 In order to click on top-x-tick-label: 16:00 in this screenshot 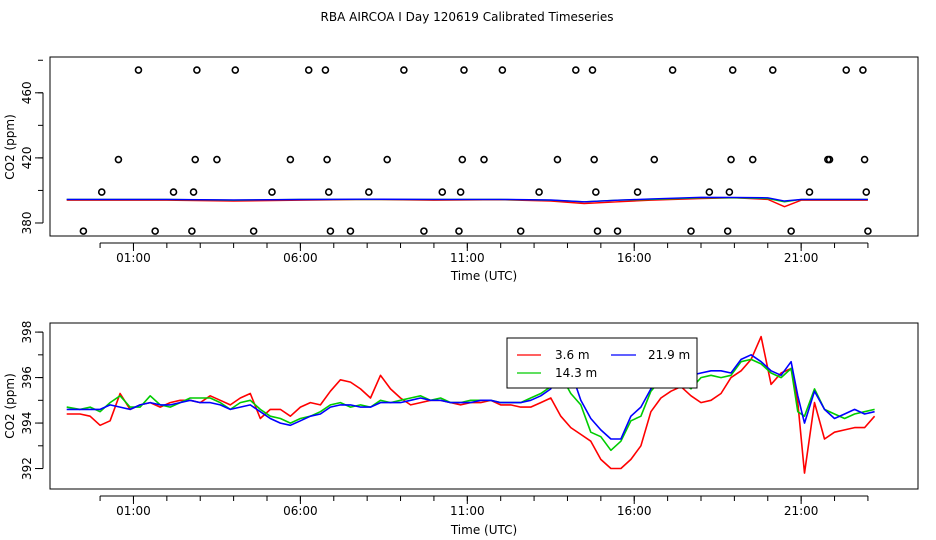, I will do `click(634, 258)`.